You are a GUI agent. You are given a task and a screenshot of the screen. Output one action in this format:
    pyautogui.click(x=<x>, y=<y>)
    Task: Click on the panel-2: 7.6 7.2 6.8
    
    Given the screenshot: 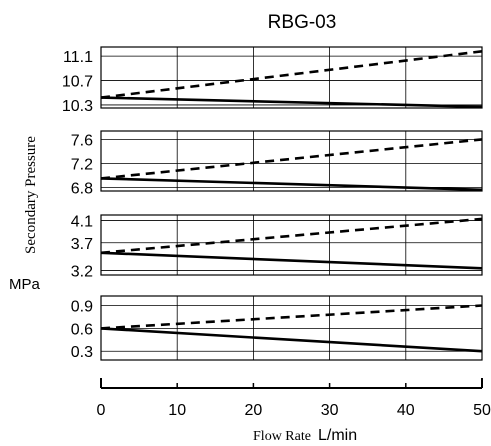 What is the action you would take?
    pyautogui.click(x=277, y=163)
    